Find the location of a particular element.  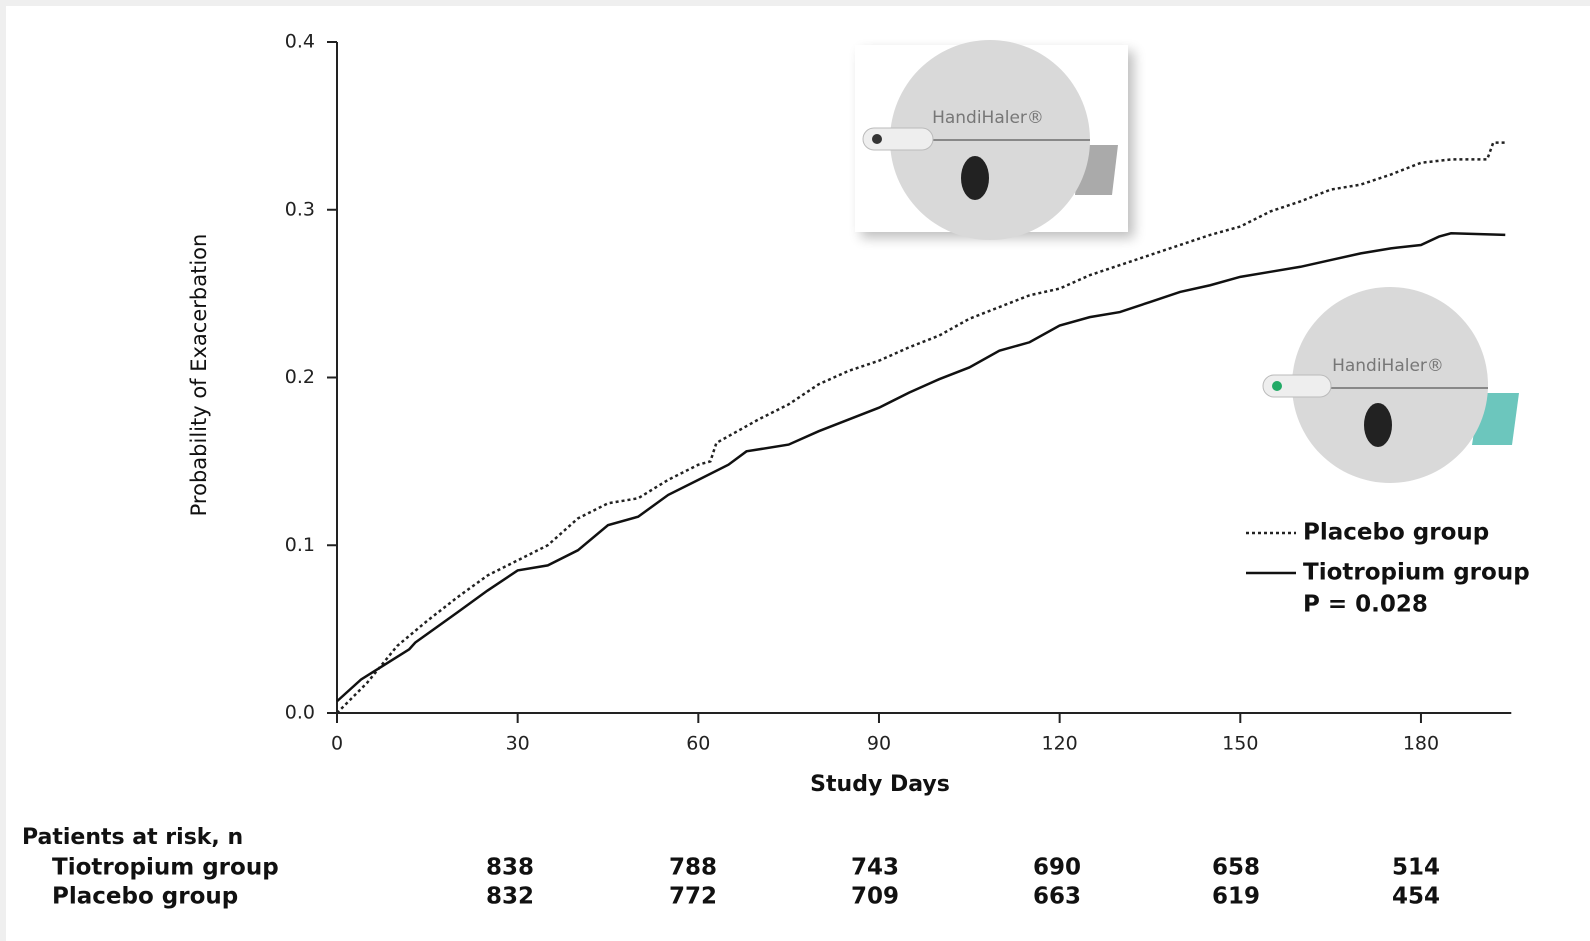

y-tick-label: 0.1 is located at coordinates (300, 545).